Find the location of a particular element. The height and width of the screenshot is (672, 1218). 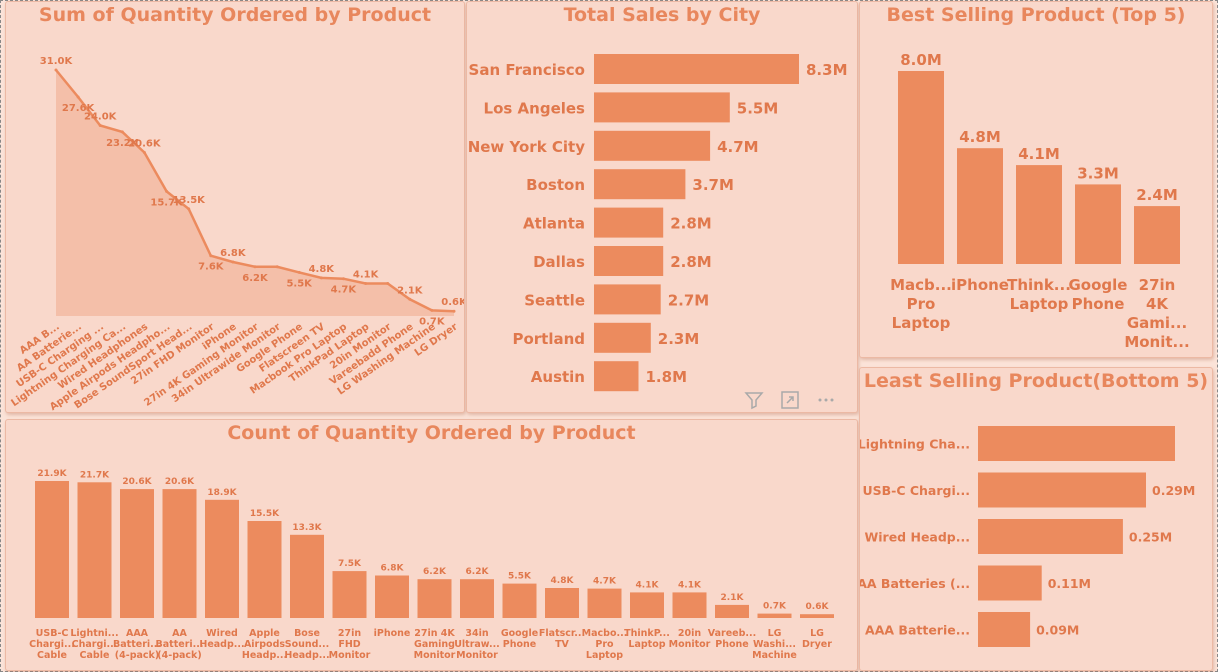

filter-icon is located at coordinates (754, 401).